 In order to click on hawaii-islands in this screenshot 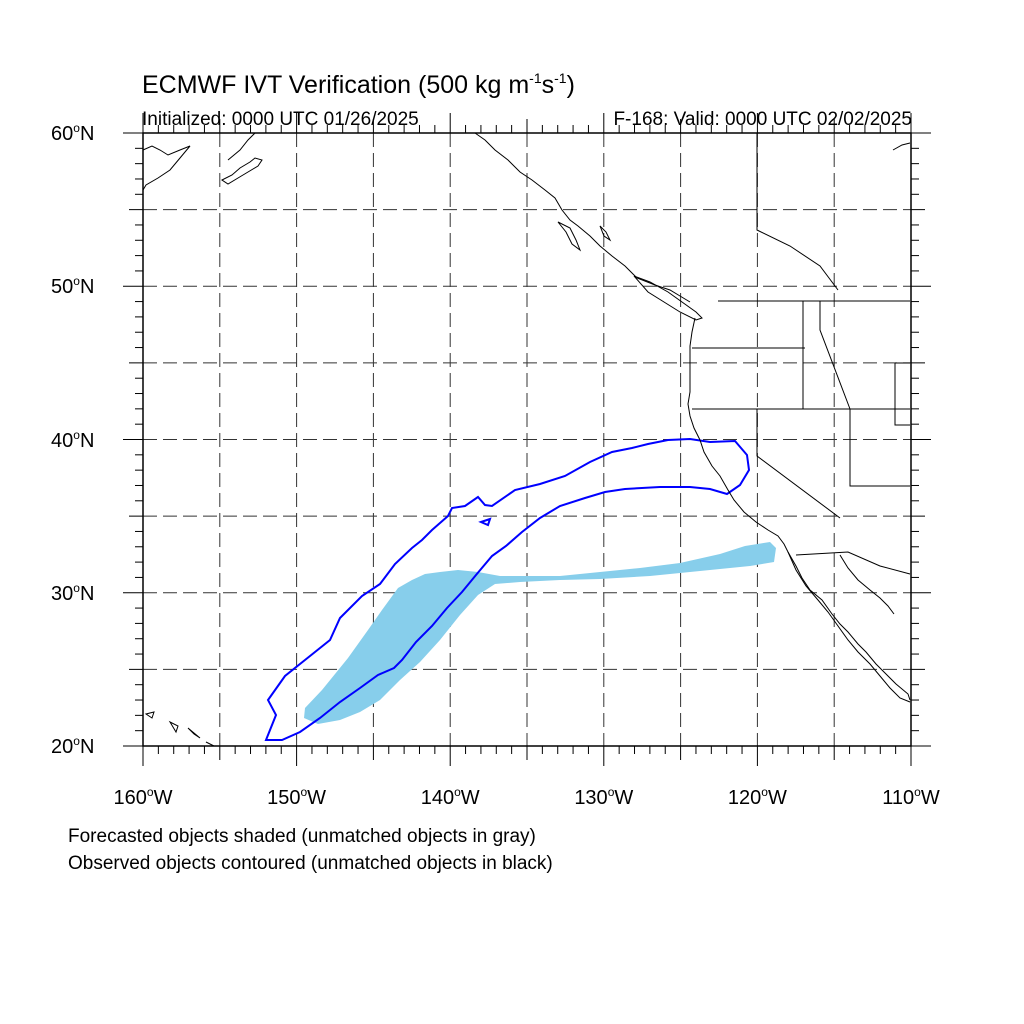, I will do `click(179, 729)`.